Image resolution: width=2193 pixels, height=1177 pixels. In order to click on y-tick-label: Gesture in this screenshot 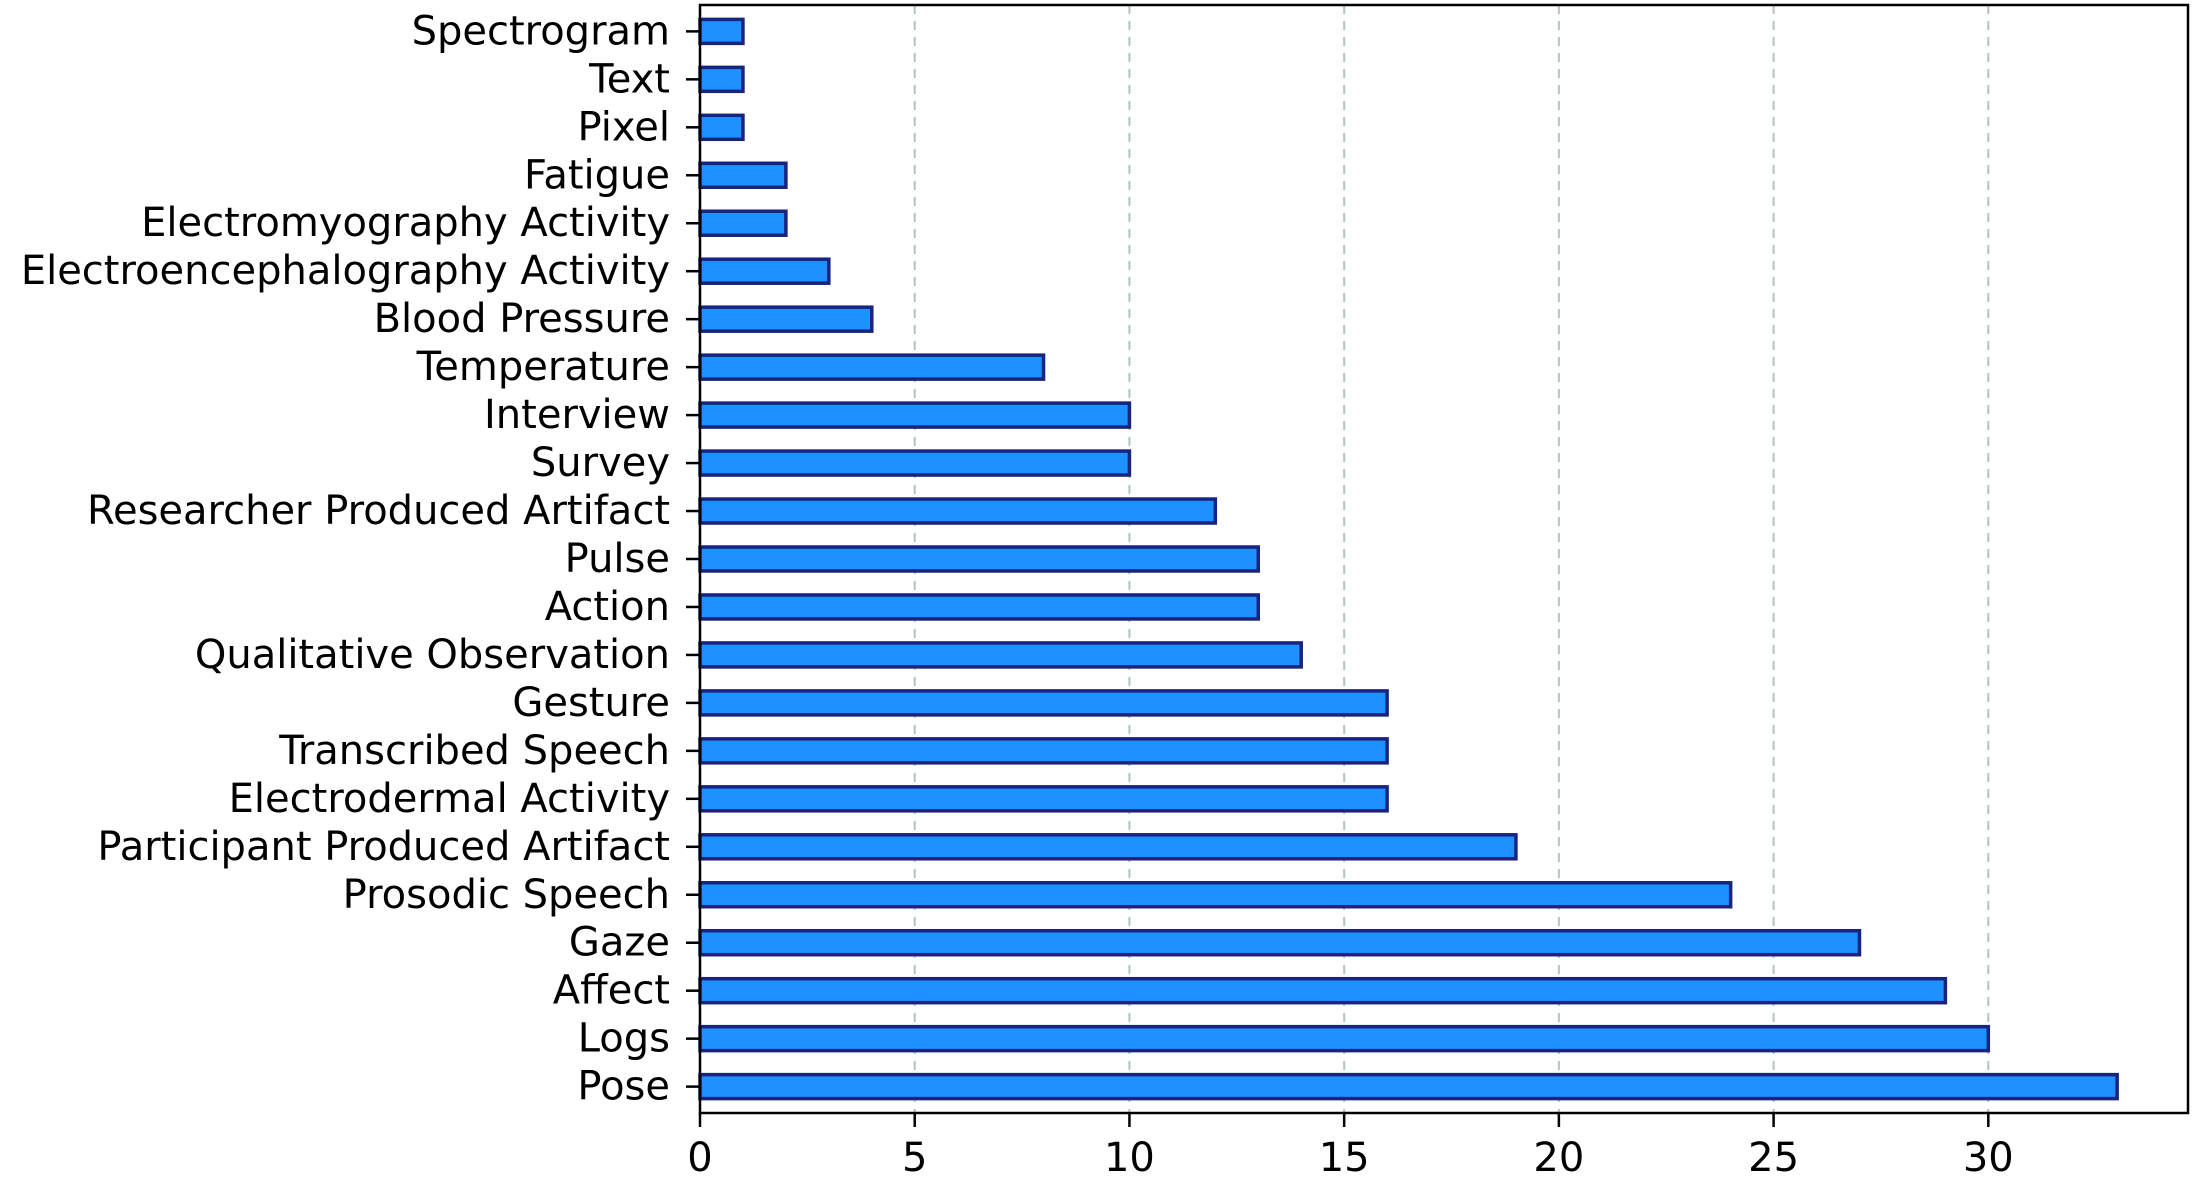, I will do `click(591, 703)`.